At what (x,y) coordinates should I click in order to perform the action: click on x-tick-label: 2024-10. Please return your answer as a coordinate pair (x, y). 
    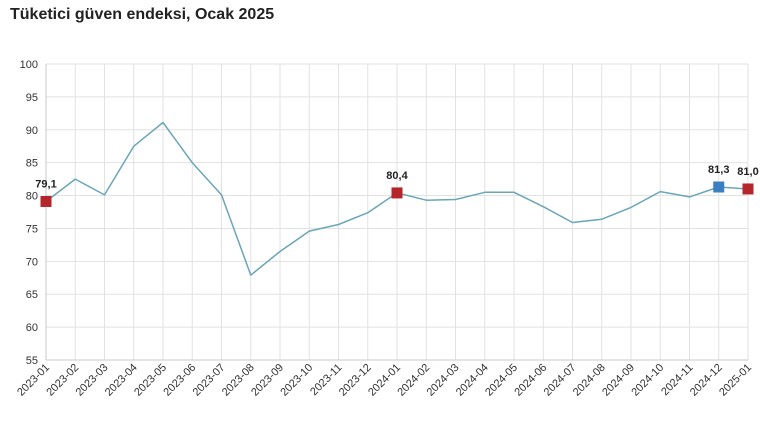
    Looking at the image, I should click on (647, 380).